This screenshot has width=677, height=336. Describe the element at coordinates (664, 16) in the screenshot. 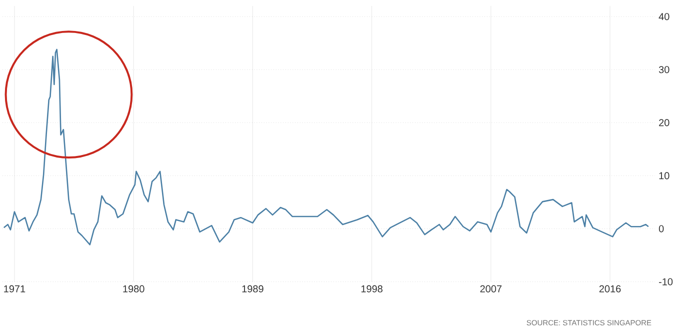

I see `y-tick-label: 40` at that location.